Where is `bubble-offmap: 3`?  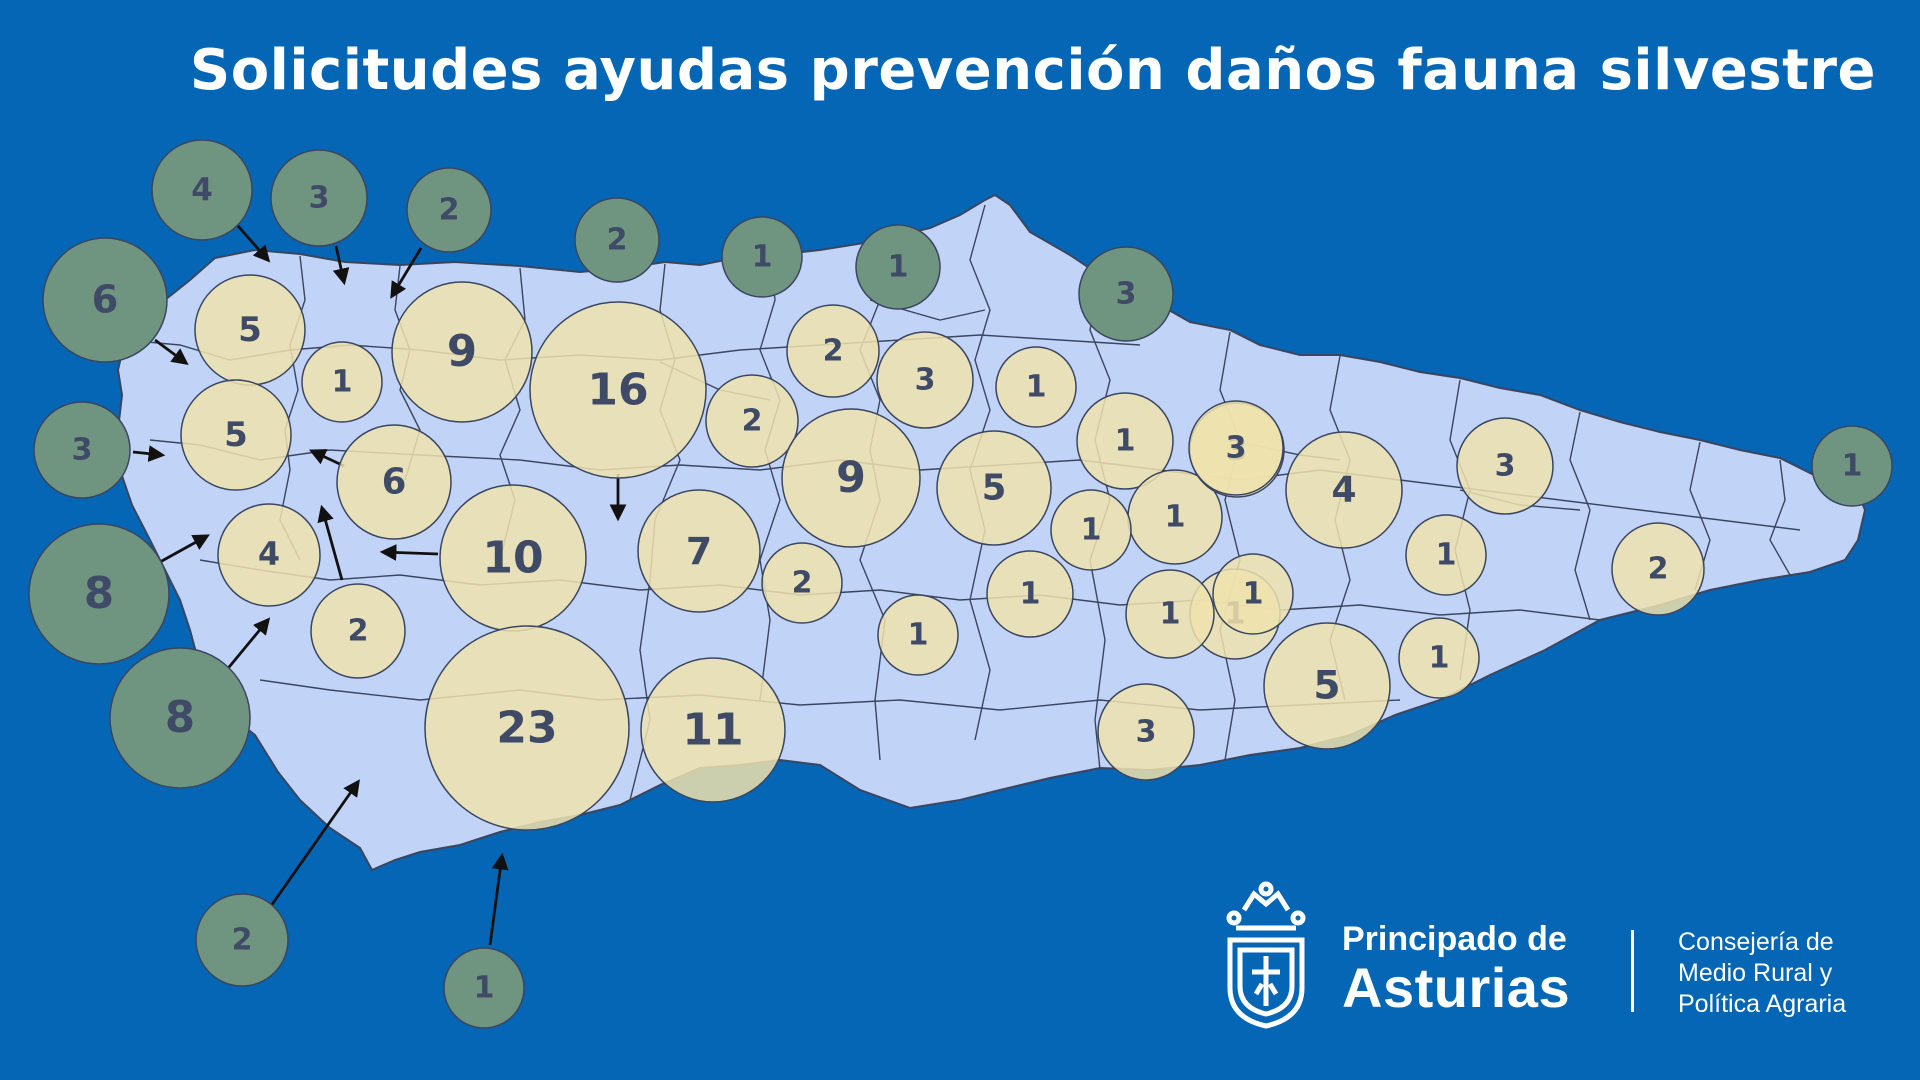
bubble-offmap: 3 is located at coordinates (1126, 294).